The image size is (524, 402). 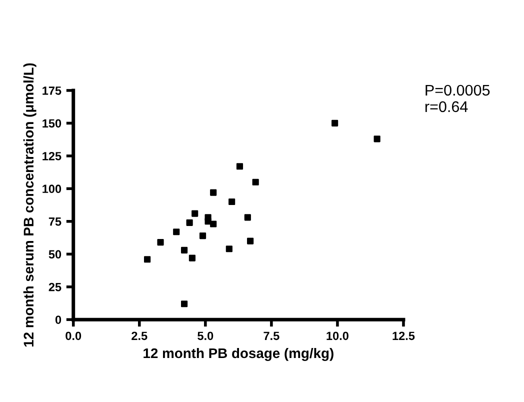 What do you see at coordinates (52, 189) in the screenshot?
I see `y-tick-label: 100` at bounding box center [52, 189].